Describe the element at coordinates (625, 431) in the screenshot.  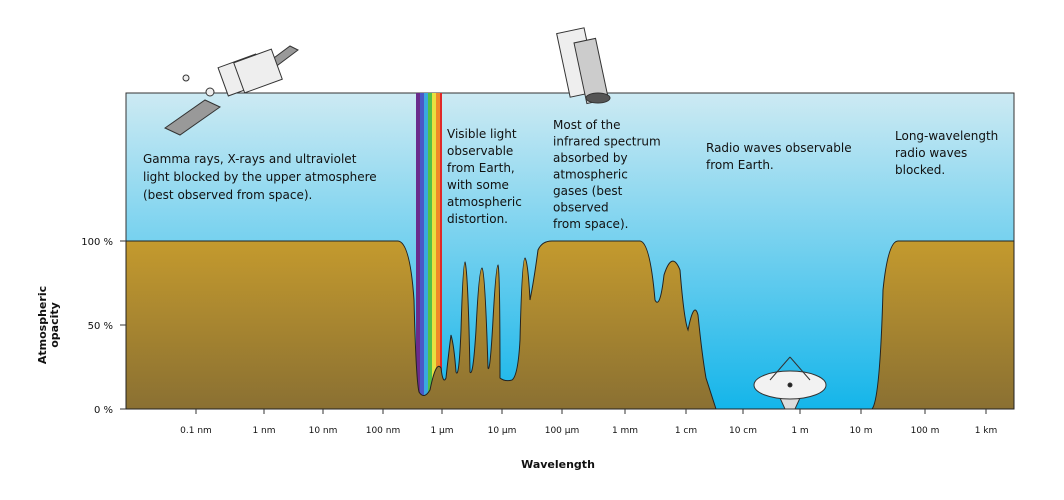
I see `x-tick-label: 1 mm` at that location.